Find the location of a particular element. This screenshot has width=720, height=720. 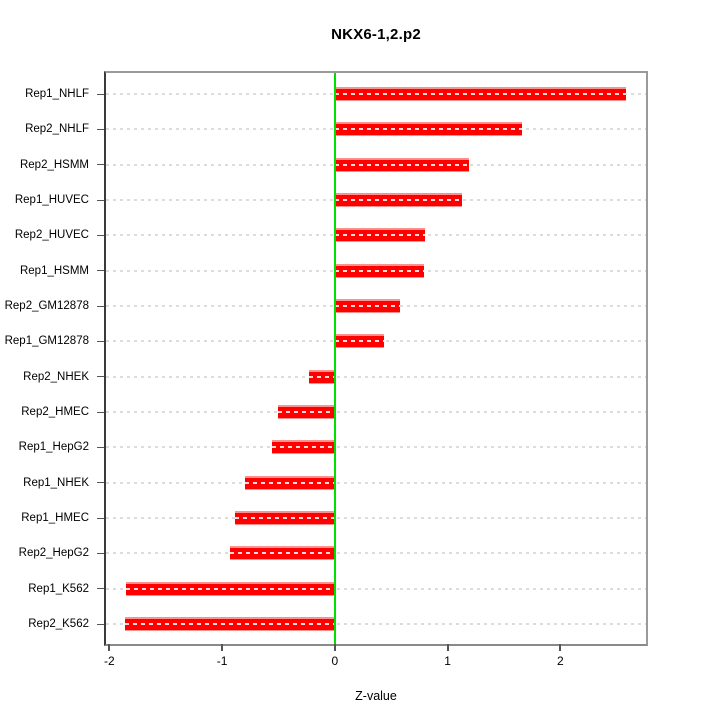

category-label: Rep2_HMEC is located at coordinates (55, 412).